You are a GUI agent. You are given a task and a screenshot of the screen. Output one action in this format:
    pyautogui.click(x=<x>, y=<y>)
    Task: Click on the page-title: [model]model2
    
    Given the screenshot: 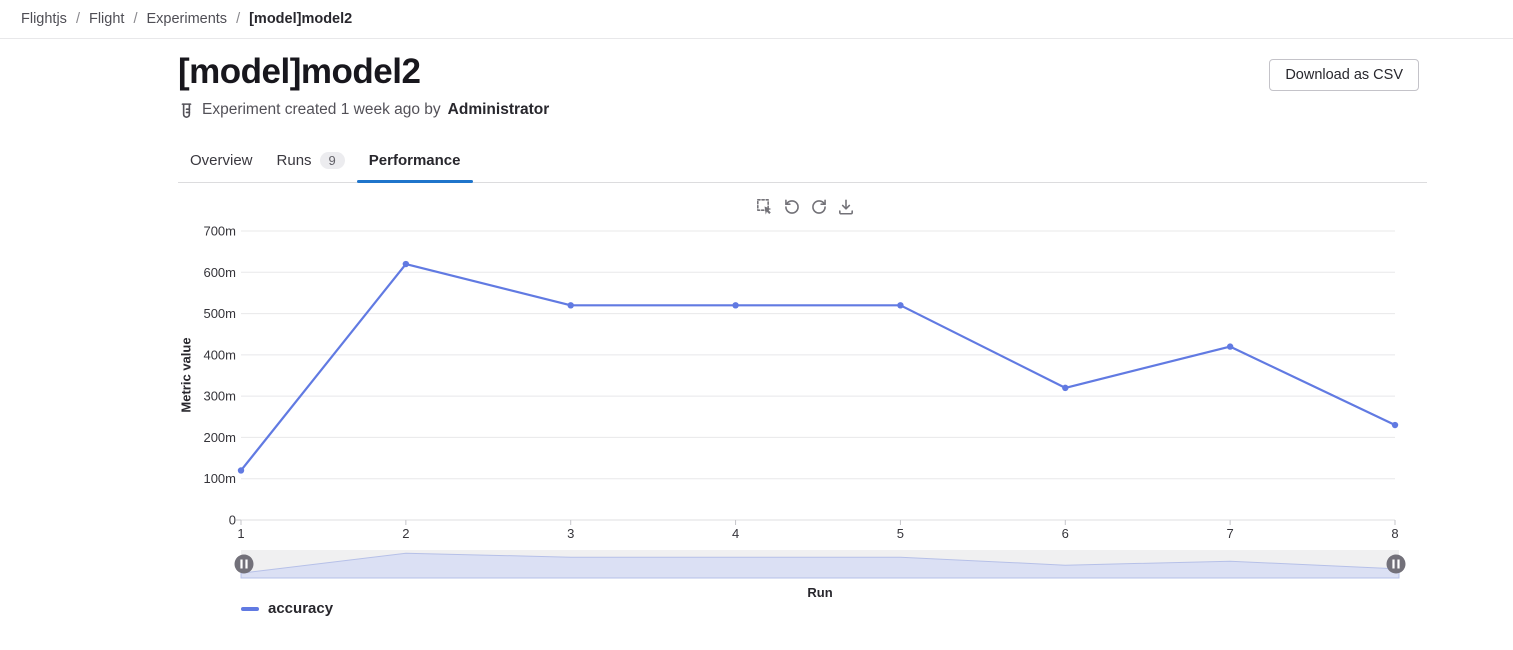 What is the action you would take?
    pyautogui.click(x=299, y=71)
    